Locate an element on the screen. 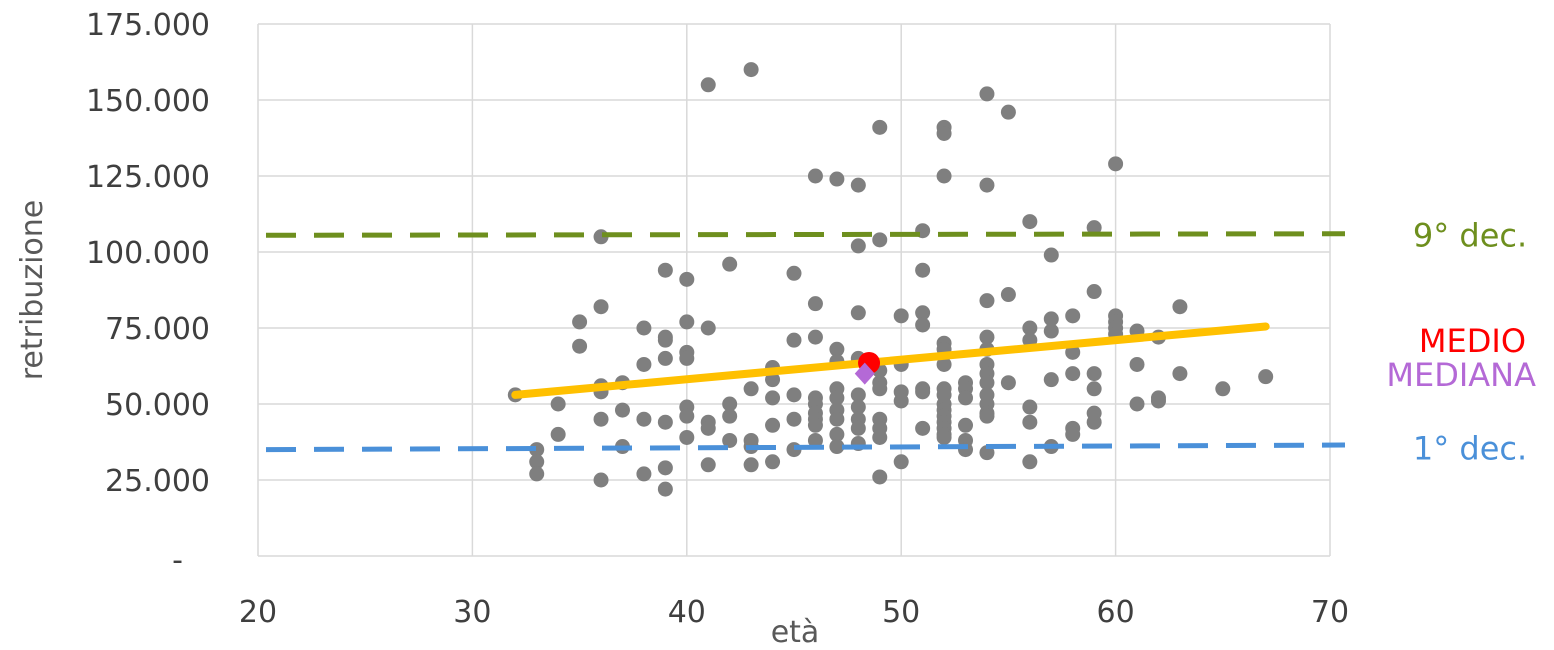  reference-line-label: 9° dec. is located at coordinates (1470, 236).